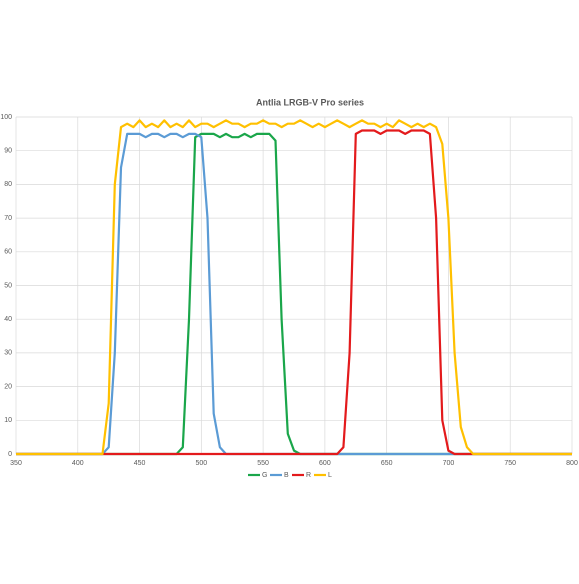 The width and height of the screenshot is (579, 584). Describe the element at coordinates (264, 475) in the screenshot. I see `legend-label: G` at that location.